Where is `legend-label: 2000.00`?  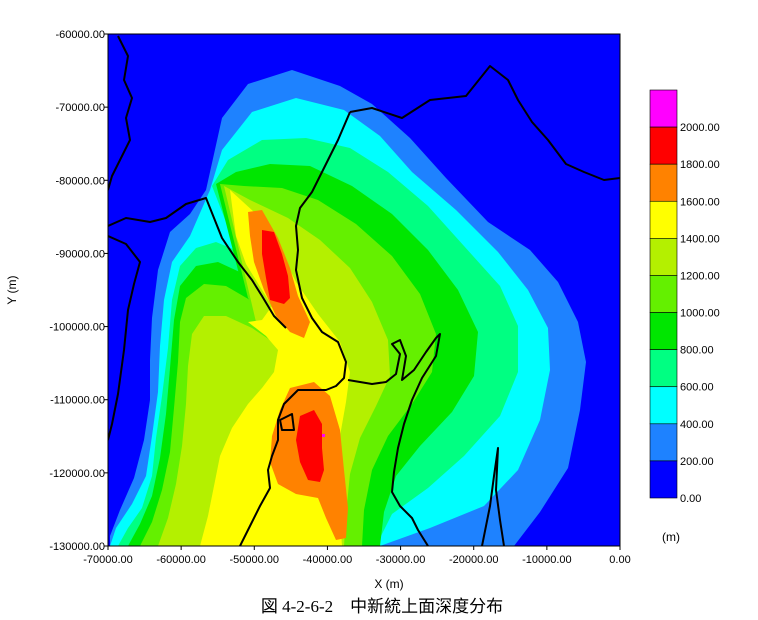
legend-label: 2000.00 is located at coordinates (700, 128).